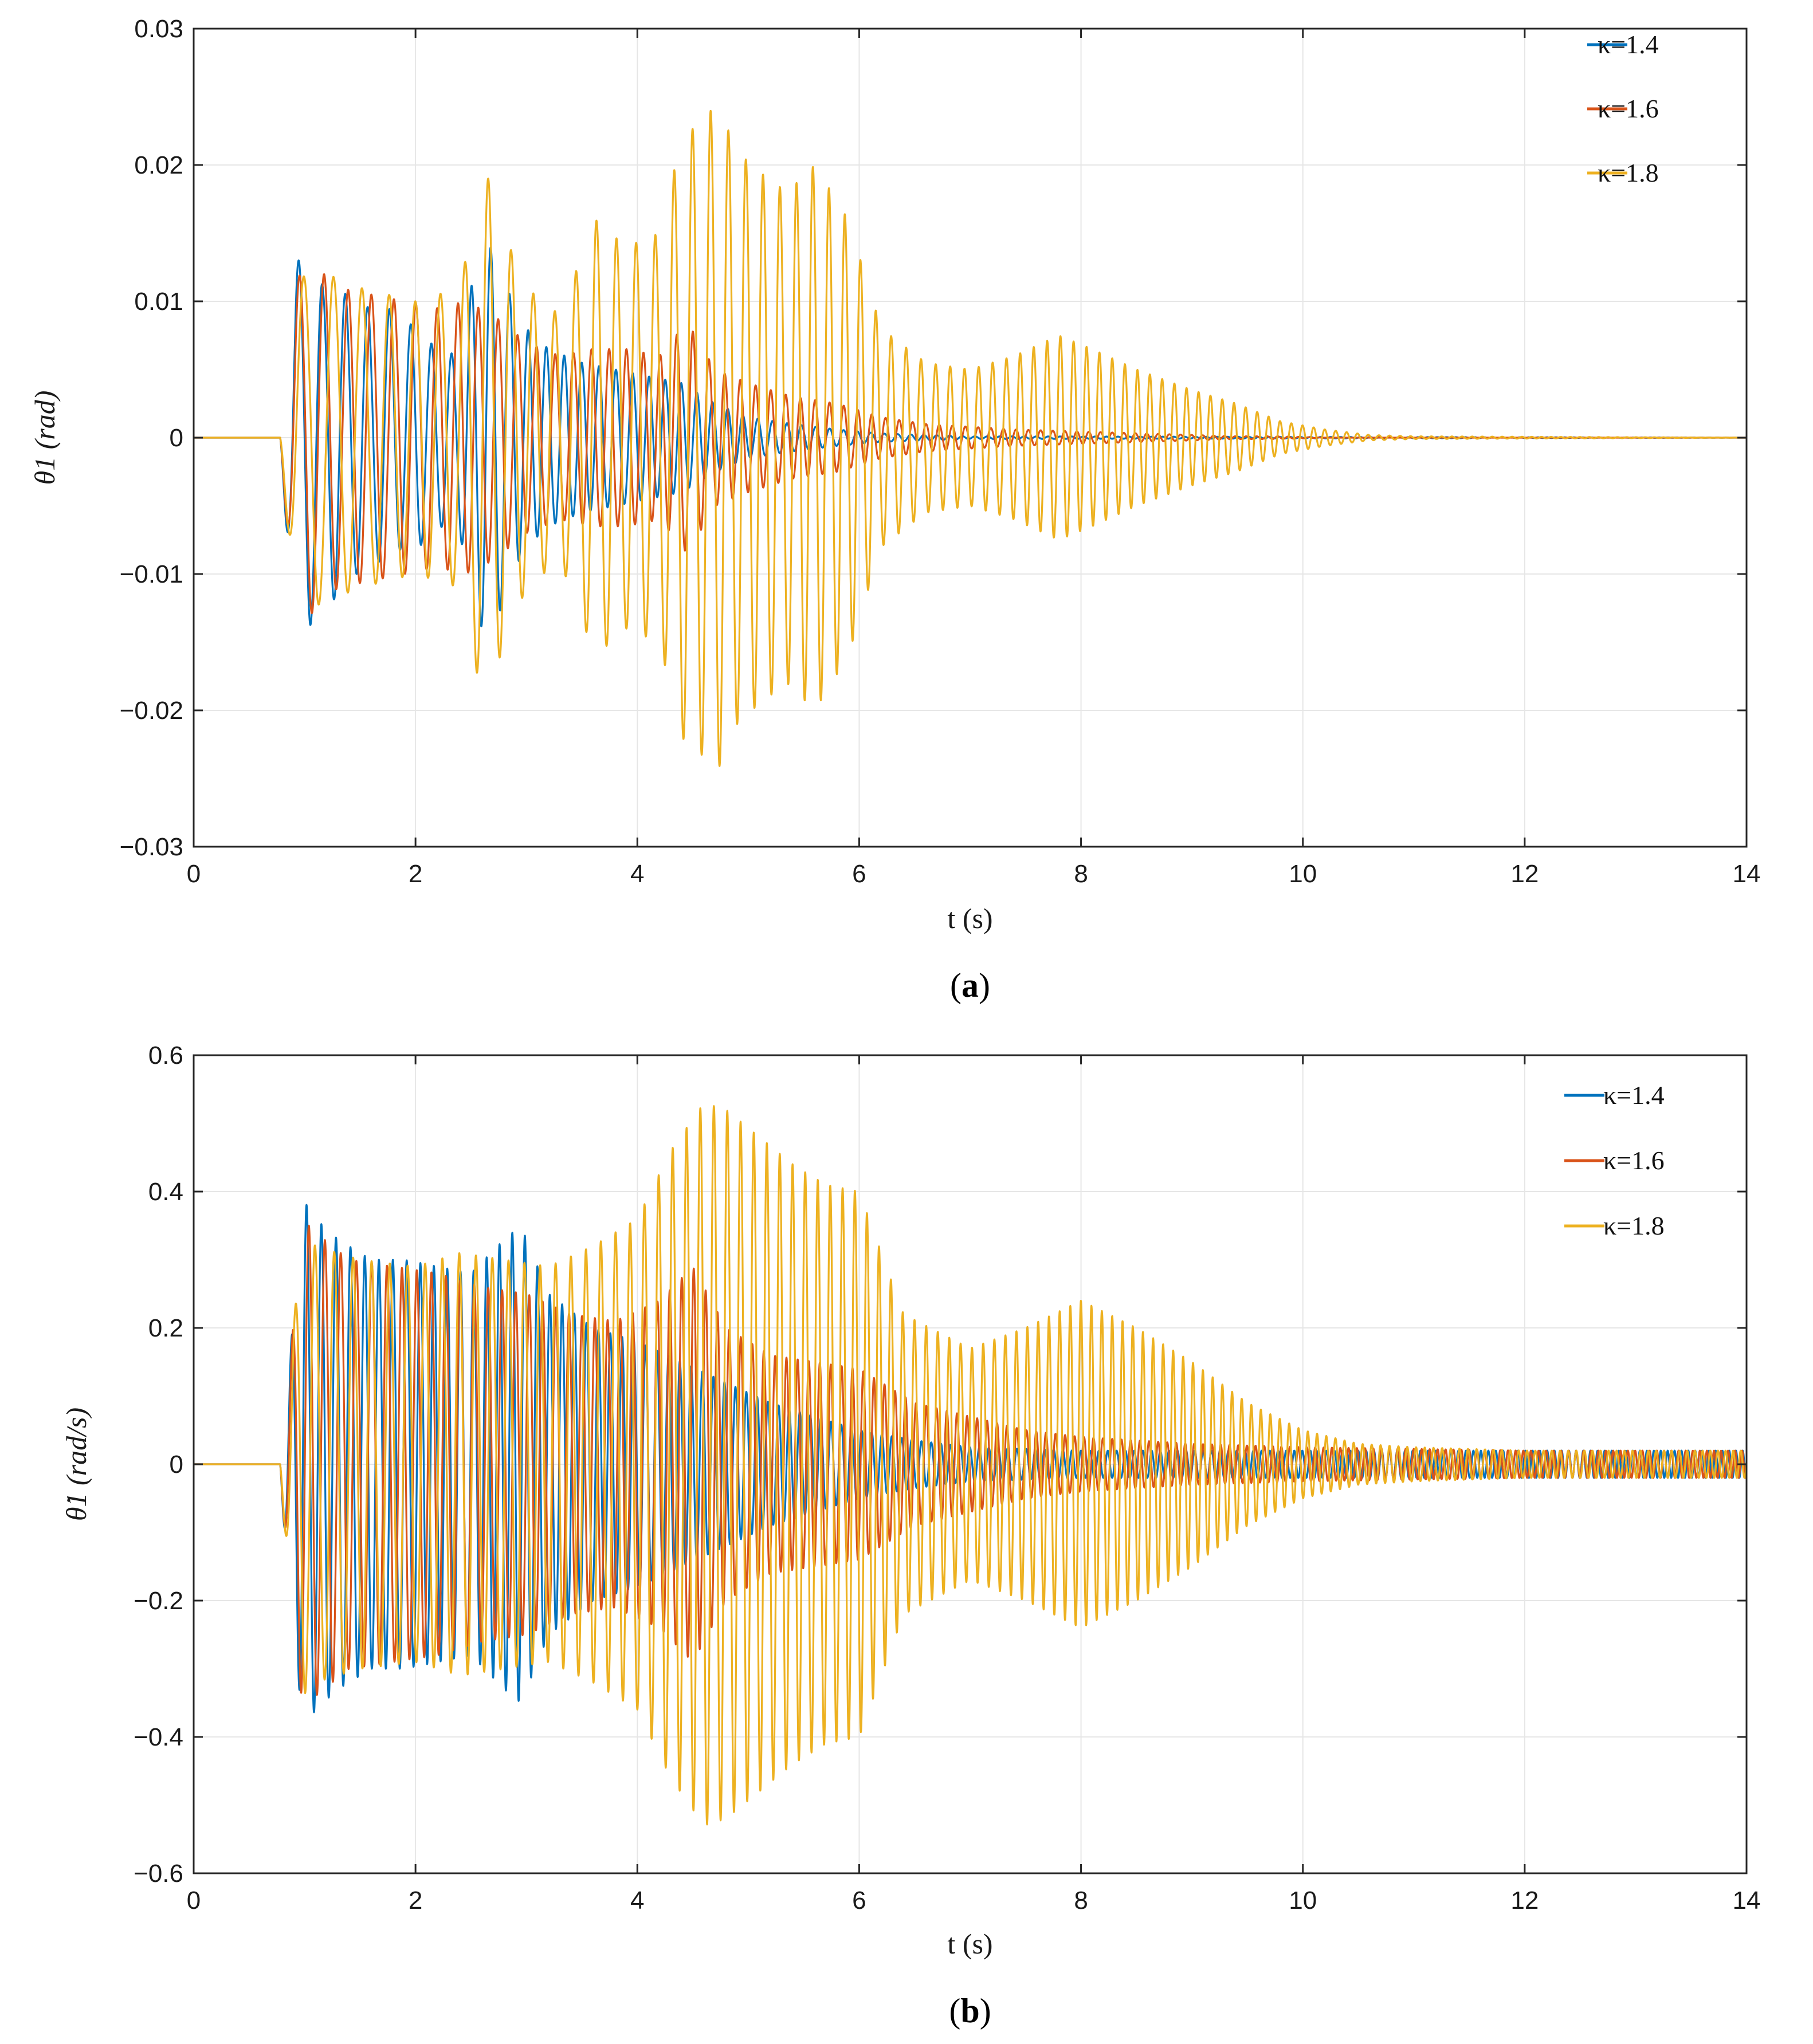 The height and width of the screenshot is (2044, 1813). What do you see at coordinates (151, 847) in the screenshot?
I see `y-tick-label: −0.03` at bounding box center [151, 847].